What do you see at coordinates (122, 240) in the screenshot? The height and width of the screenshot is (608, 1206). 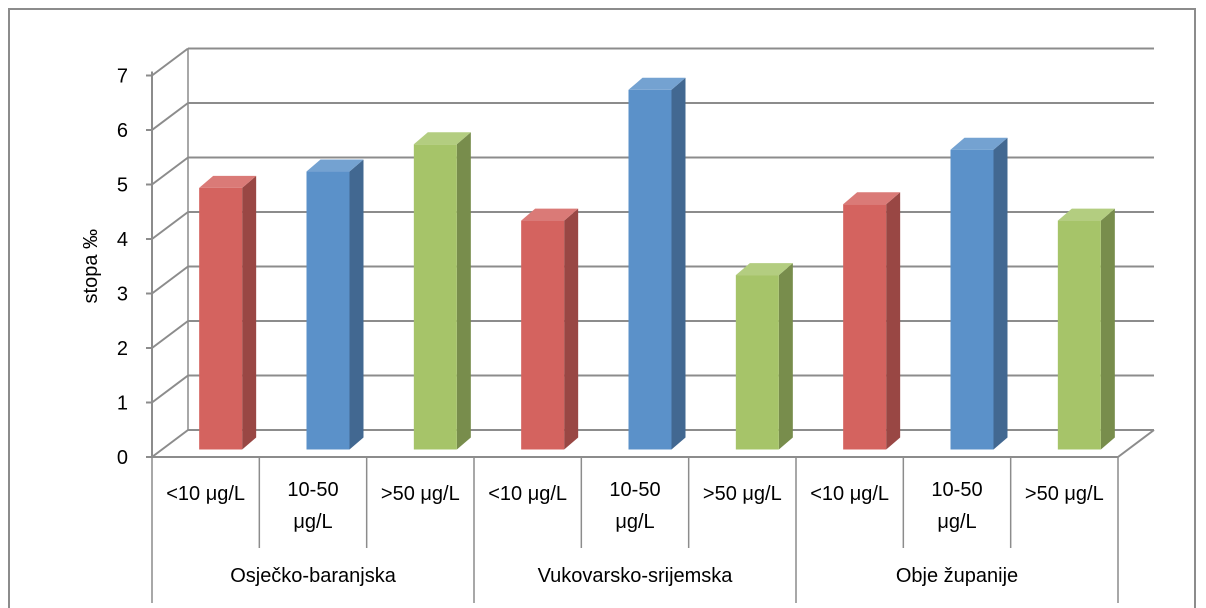 I see `y-tick-label: 4` at bounding box center [122, 240].